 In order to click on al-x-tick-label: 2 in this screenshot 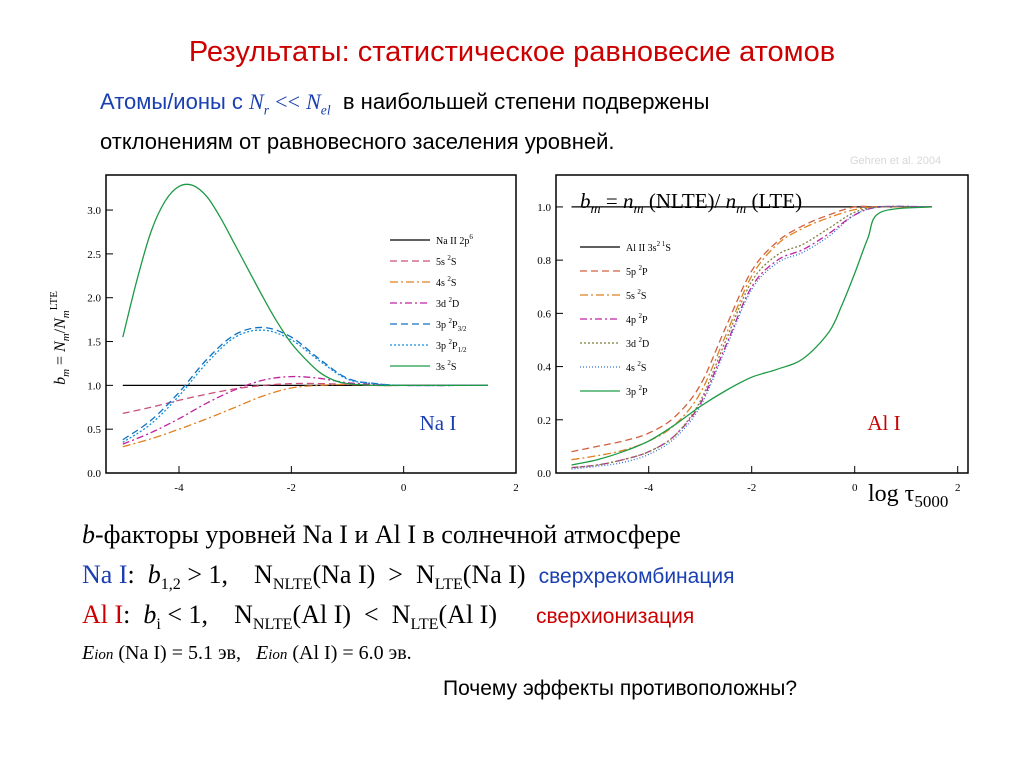, I will do `click(958, 488)`.